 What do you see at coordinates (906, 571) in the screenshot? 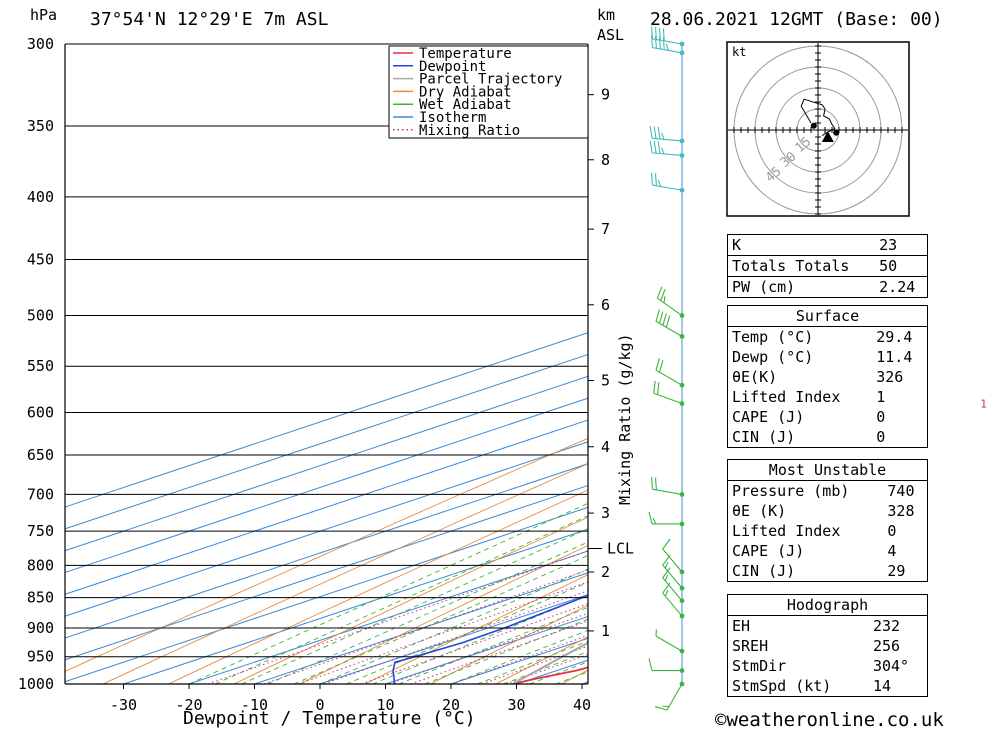
I see `most-unstable-value: 29` at bounding box center [906, 571].